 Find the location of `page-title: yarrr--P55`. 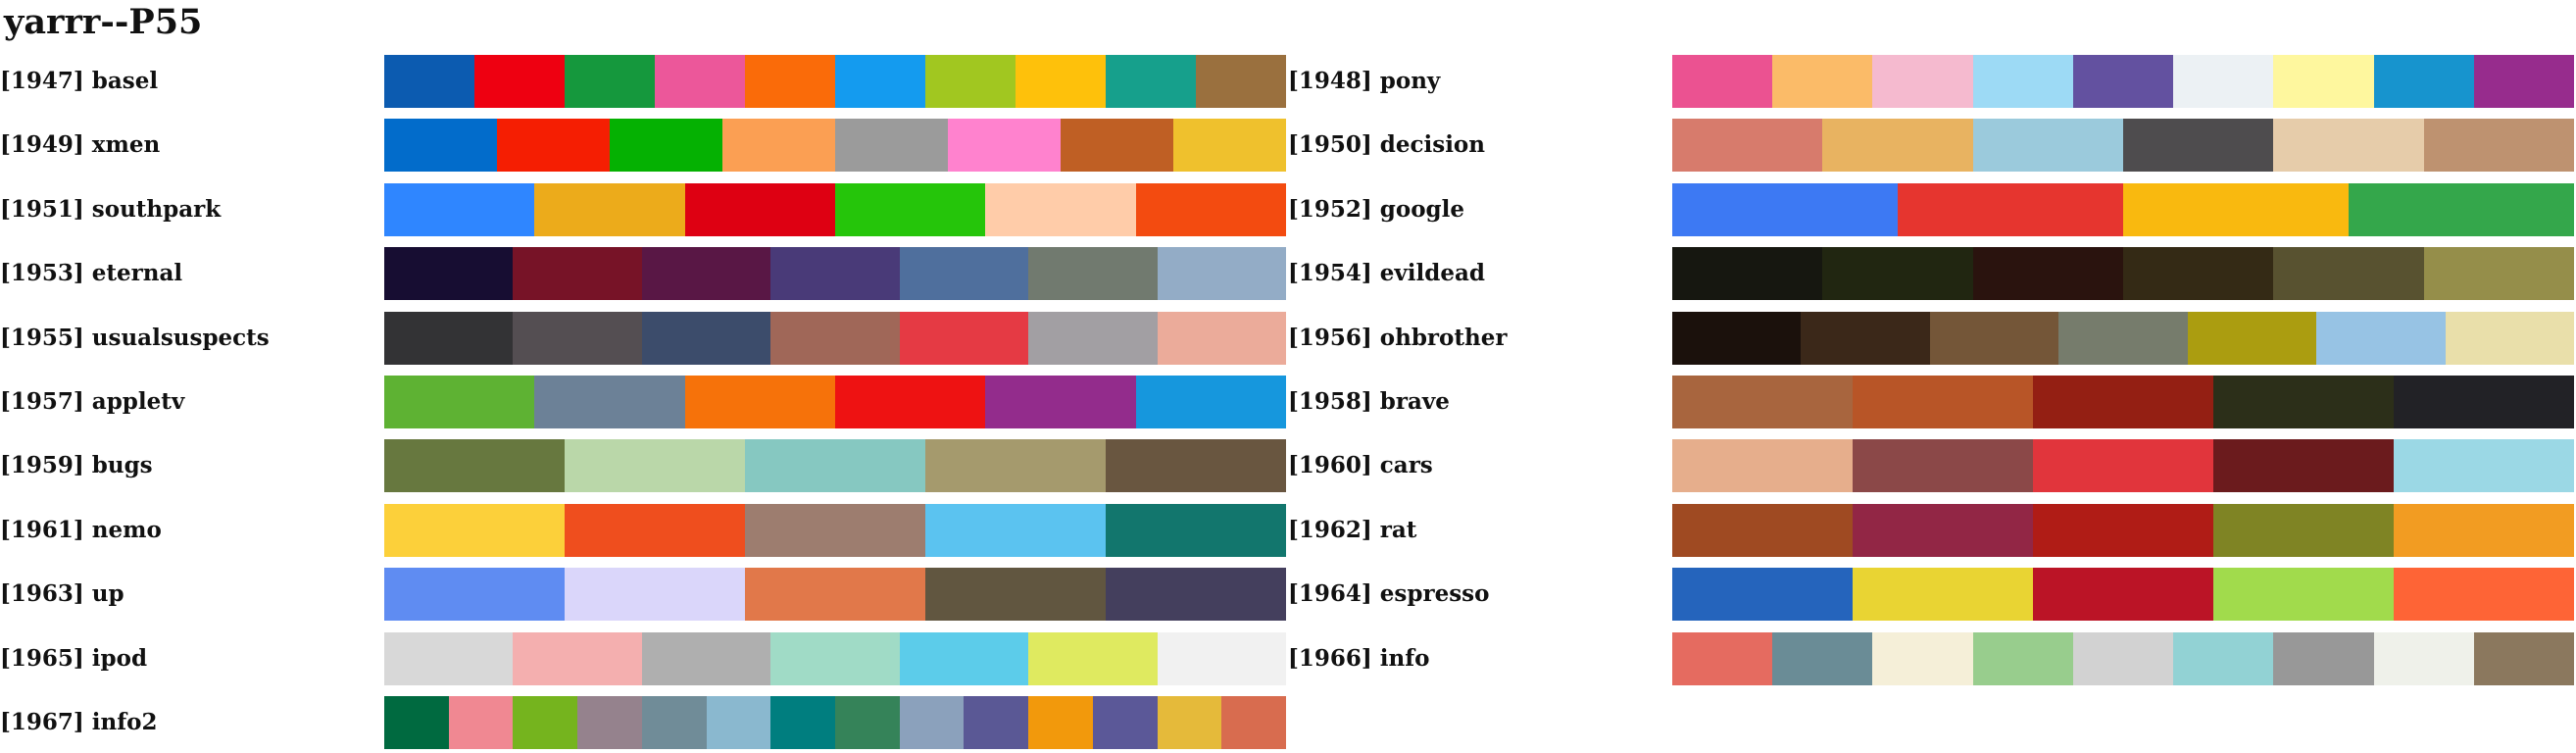

page-title: yarrr--P55 is located at coordinates (103, 22).